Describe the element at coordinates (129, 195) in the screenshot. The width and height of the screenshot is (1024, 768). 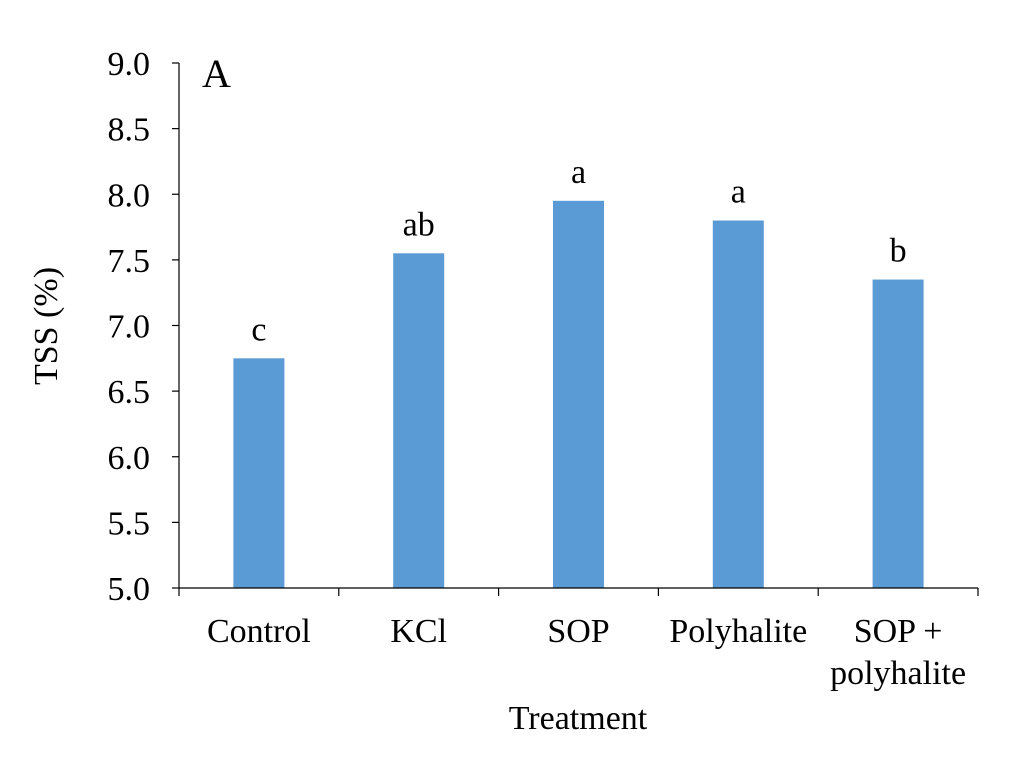
I see `y-tick-label: 8.0` at that location.